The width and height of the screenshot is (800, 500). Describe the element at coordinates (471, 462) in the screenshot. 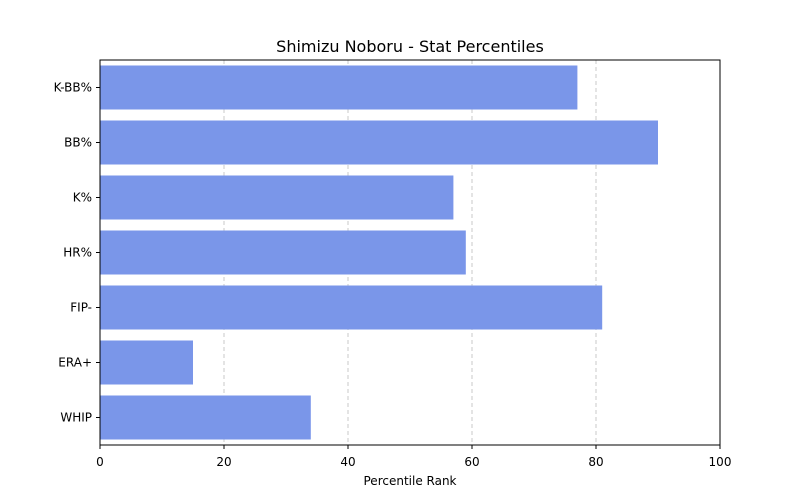

I see `x-tick-label: 60` at that location.